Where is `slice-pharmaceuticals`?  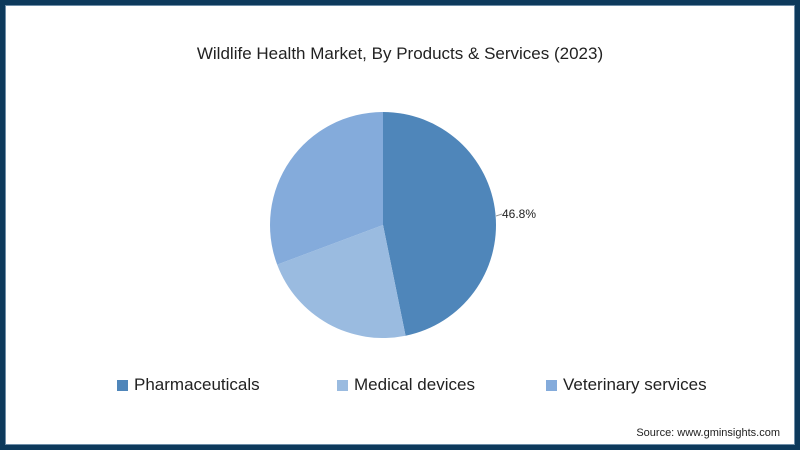
slice-pharmaceuticals is located at coordinates (440, 224).